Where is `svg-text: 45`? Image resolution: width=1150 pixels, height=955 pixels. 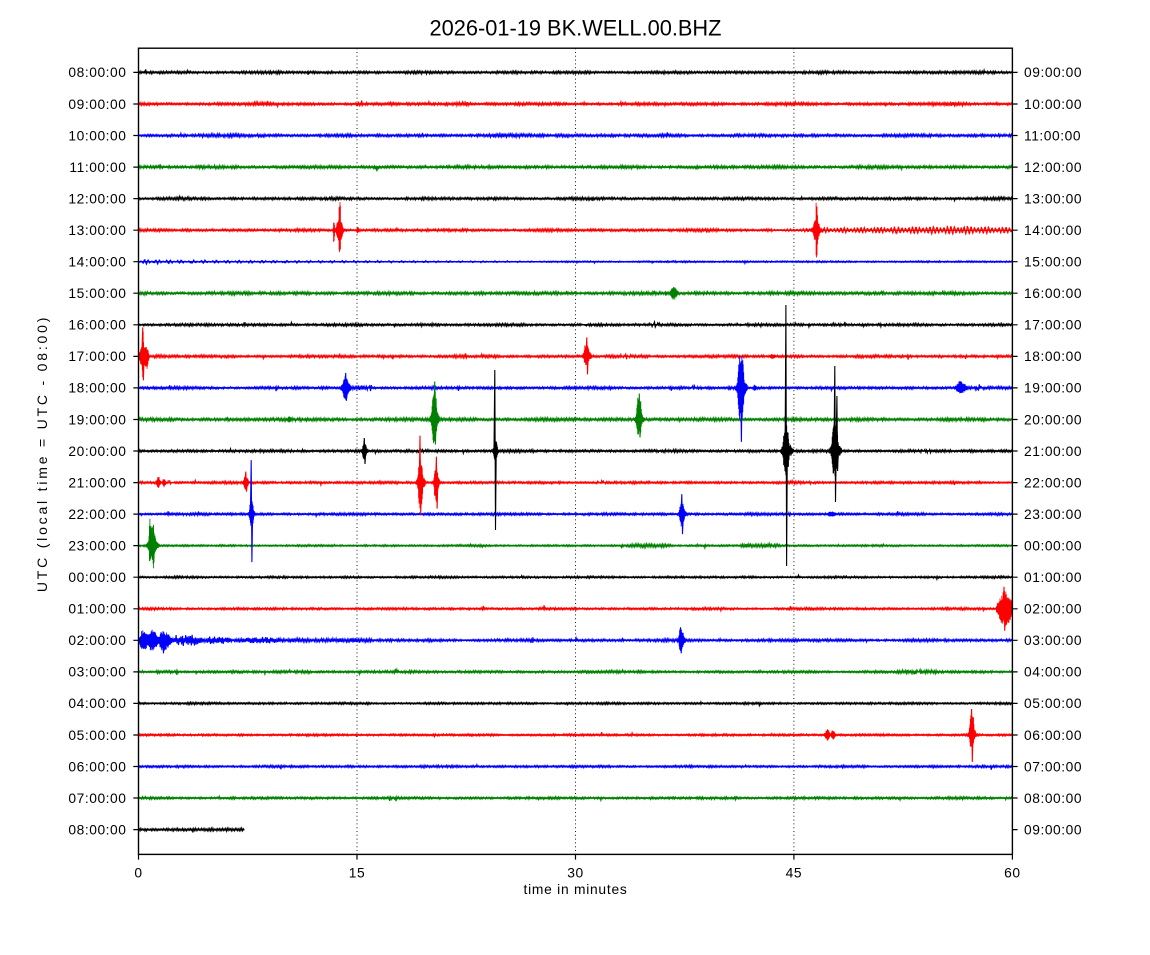 svg-text: 45 is located at coordinates (794, 873).